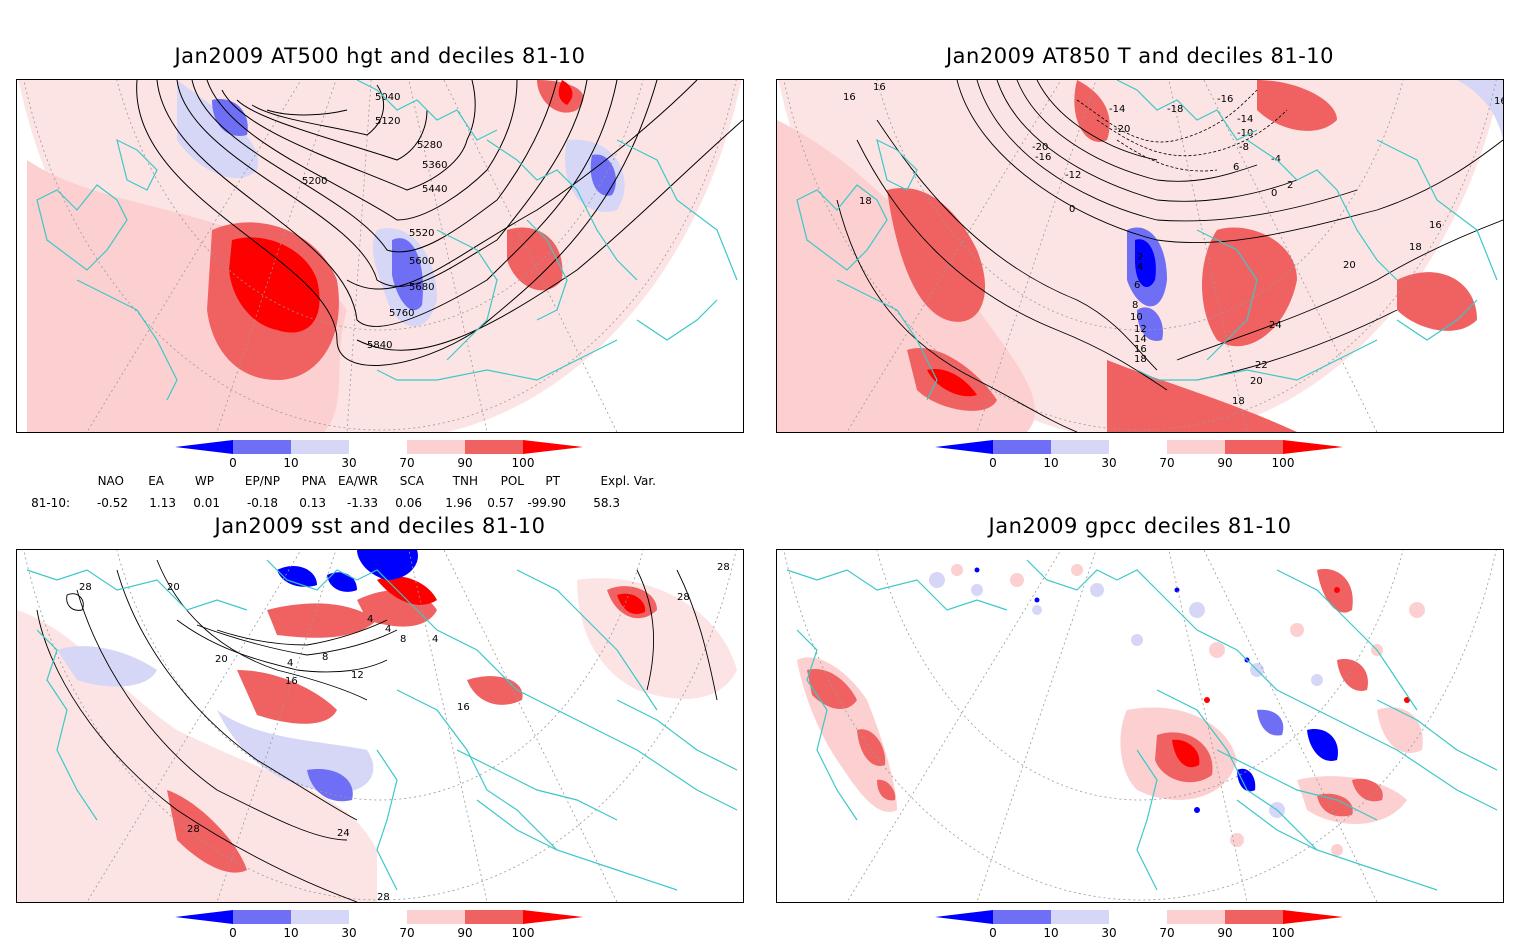  Describe the element at coordinates (110, 481) in the screenshot. I see `index-name: NAO` at that location.